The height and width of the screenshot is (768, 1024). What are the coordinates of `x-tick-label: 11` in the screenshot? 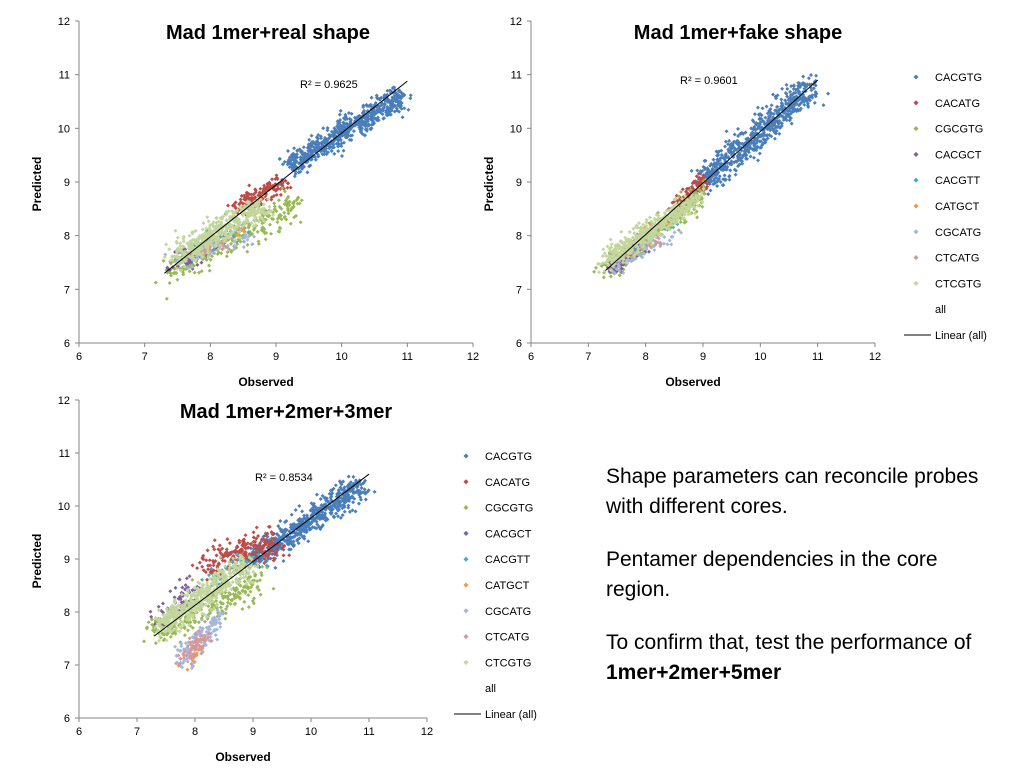 It's located at (817, 357).